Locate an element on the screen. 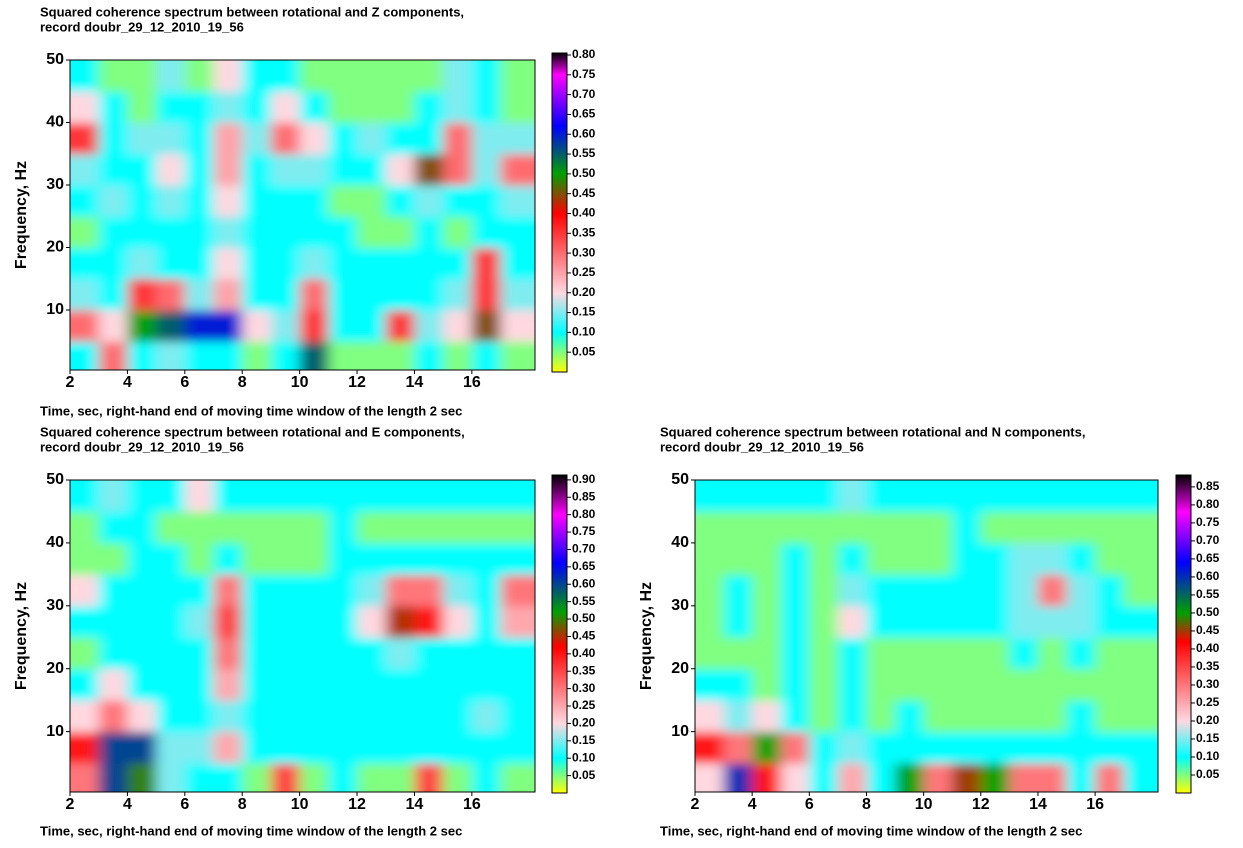  x-tick-label: 12 is located at coordinates (357, 382).